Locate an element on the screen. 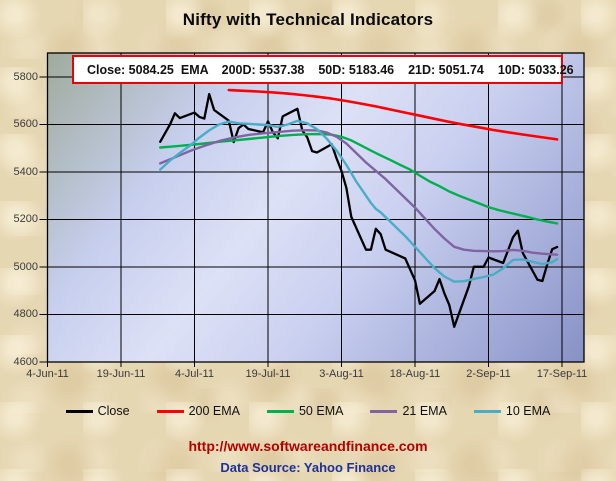  legend-label: 21 EMA is located at coordinates (424, 411).